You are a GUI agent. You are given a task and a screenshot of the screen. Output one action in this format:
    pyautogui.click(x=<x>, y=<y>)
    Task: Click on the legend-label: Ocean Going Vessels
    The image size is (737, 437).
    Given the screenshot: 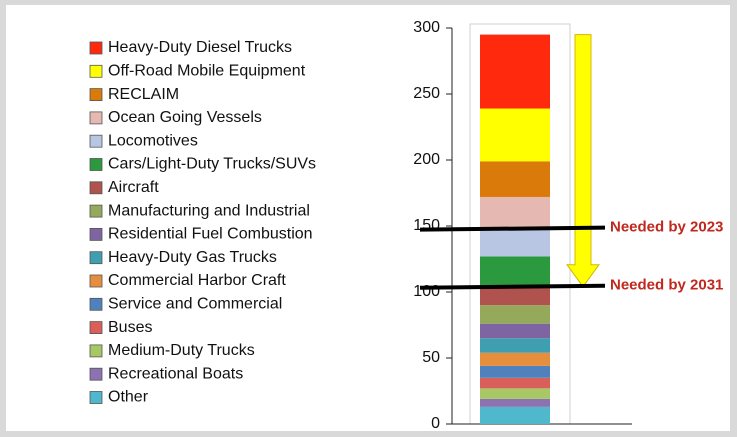 What is the action you would take?
    pyautogui.click(x=185, y=117)
    